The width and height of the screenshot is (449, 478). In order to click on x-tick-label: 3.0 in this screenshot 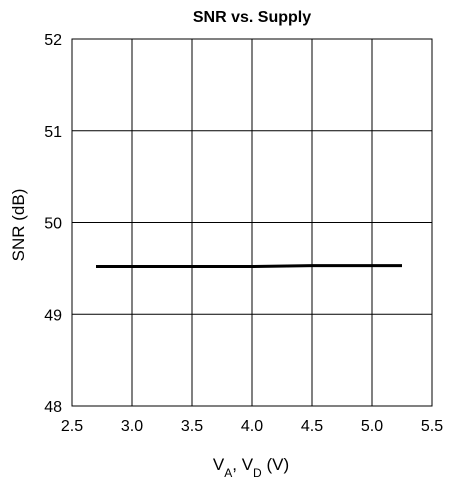, I will do `click(132, 426)`.